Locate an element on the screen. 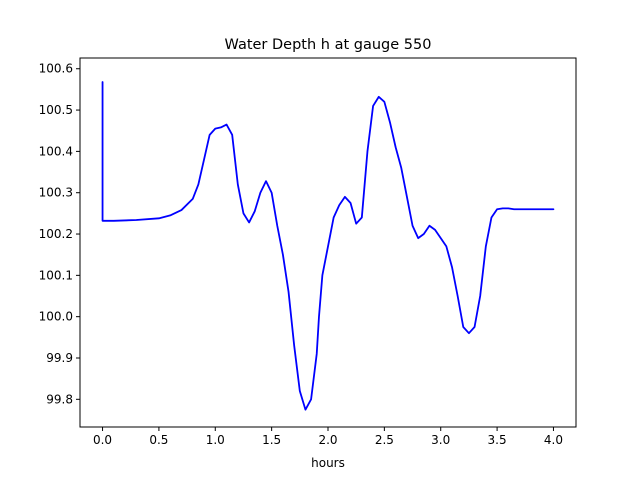 Image resolution: width=640 pixels, height=480 pixels. chart-title: Water Depth h at gauge 550 is located at coordinates (328, 45).